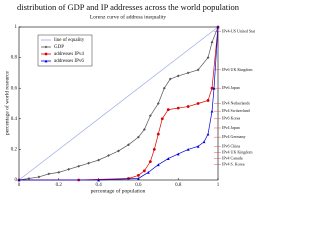  I want to click on annotation: IPv6 Japan, so click(231, 87).